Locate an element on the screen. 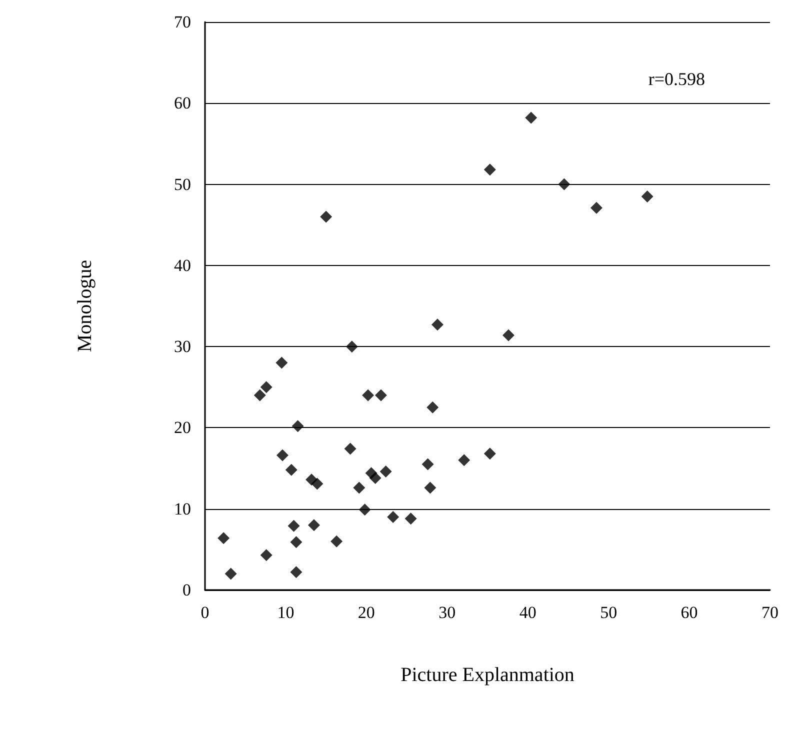 The width and height of the screenshot is (795, 736). x-axis-title: Picture Explanmation is located at coordinates (487, 675).